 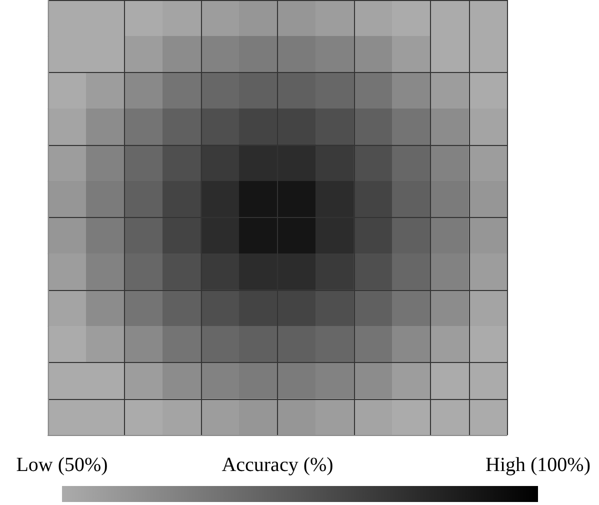 What do you see at coordinates (62, 465) in the screenshot?
I see `color-bar-label: Low (50%)` at bounding box center [62, 465].